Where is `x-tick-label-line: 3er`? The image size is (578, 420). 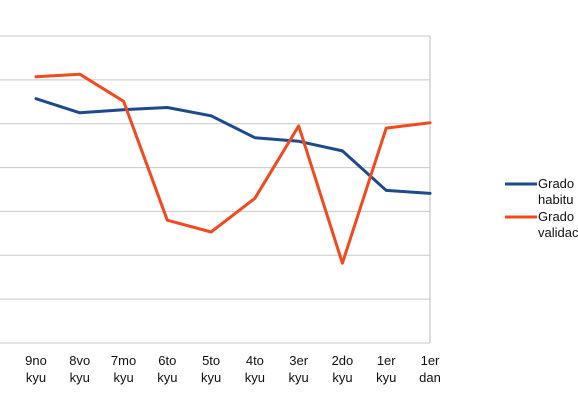
x-tick-label-line: 3er is located at coordinates (298, 360).